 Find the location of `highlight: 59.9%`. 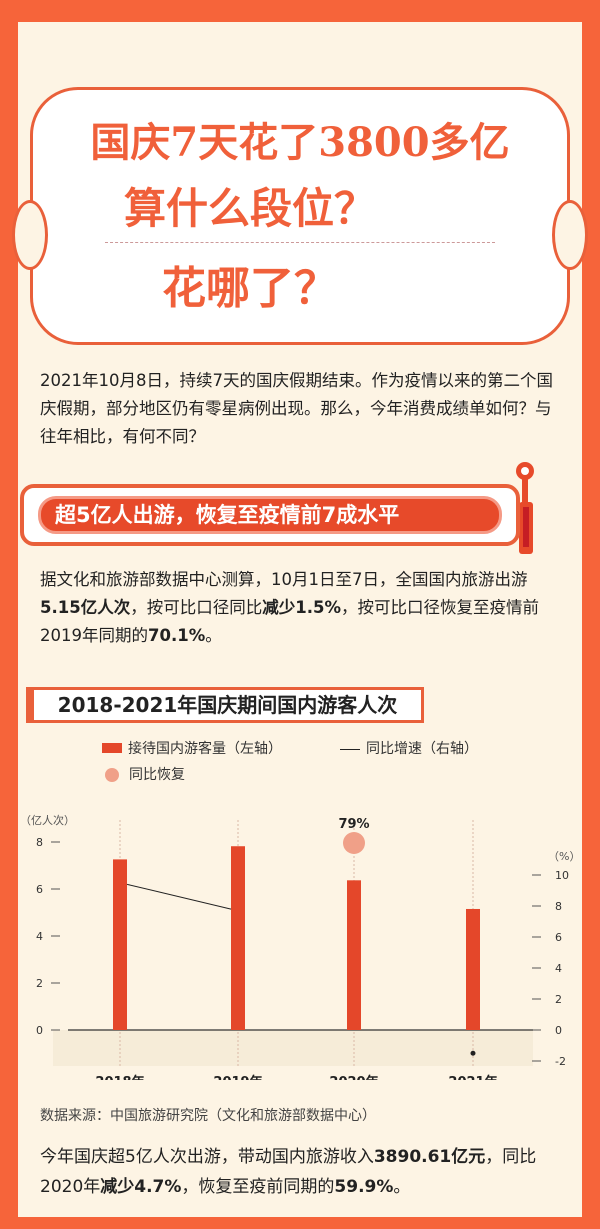

highlight: 59.9% is located at coordinates (364, 1187).